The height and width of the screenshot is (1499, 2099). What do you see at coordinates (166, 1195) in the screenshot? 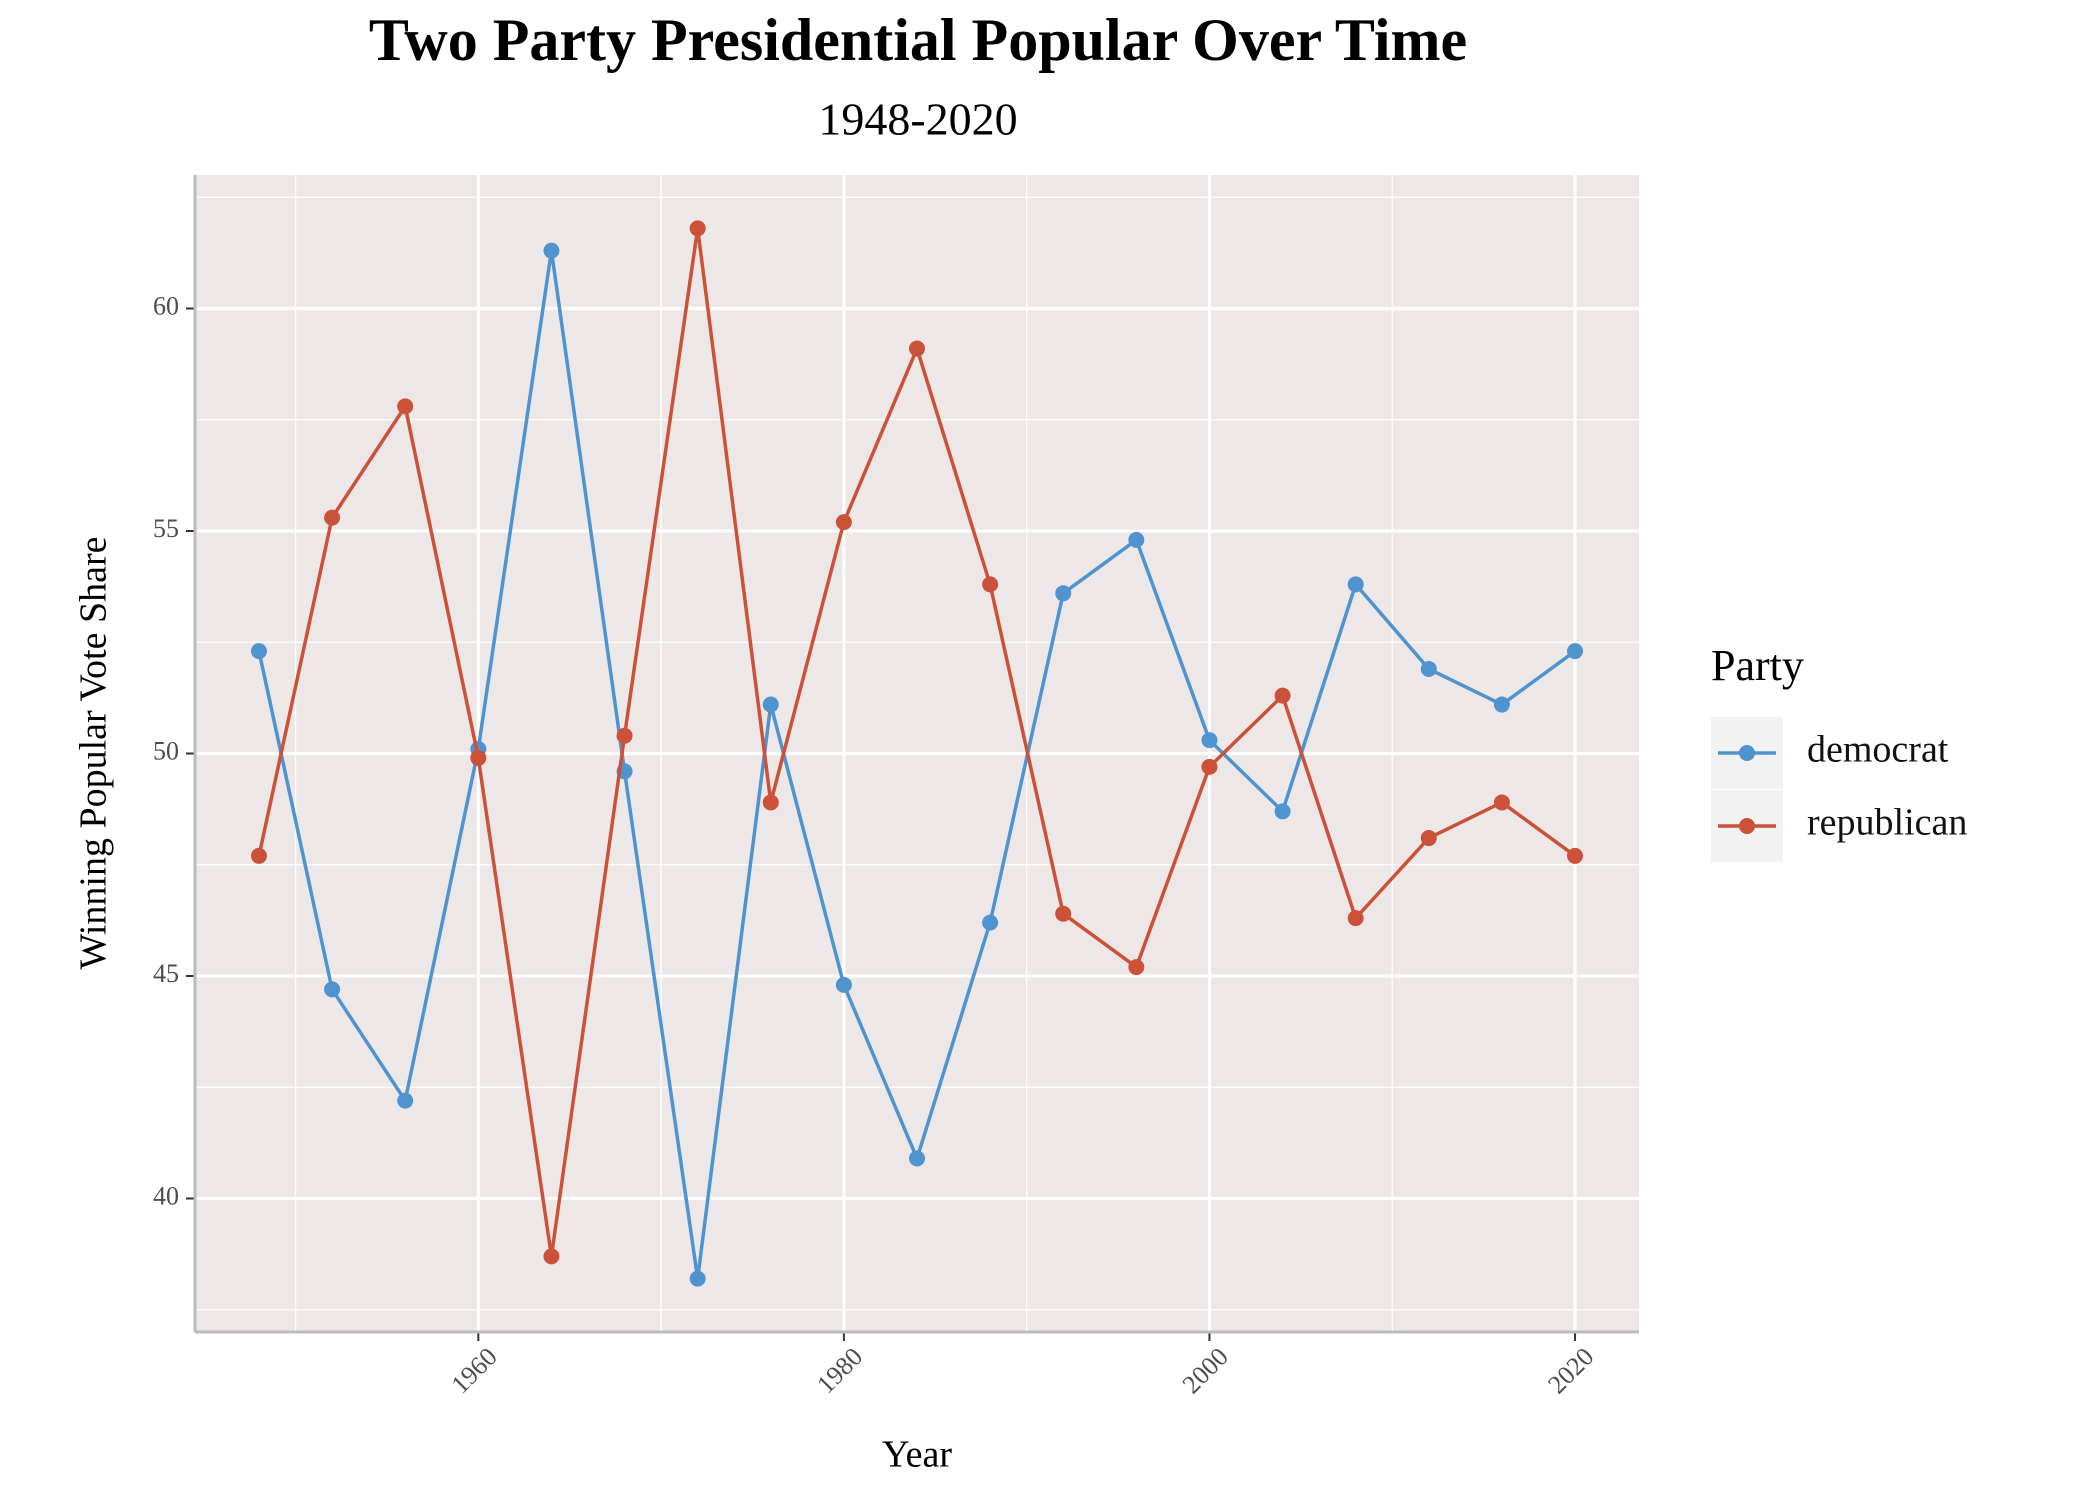
I see `y-tick-label: 40` at bounding box center [166, 1195].